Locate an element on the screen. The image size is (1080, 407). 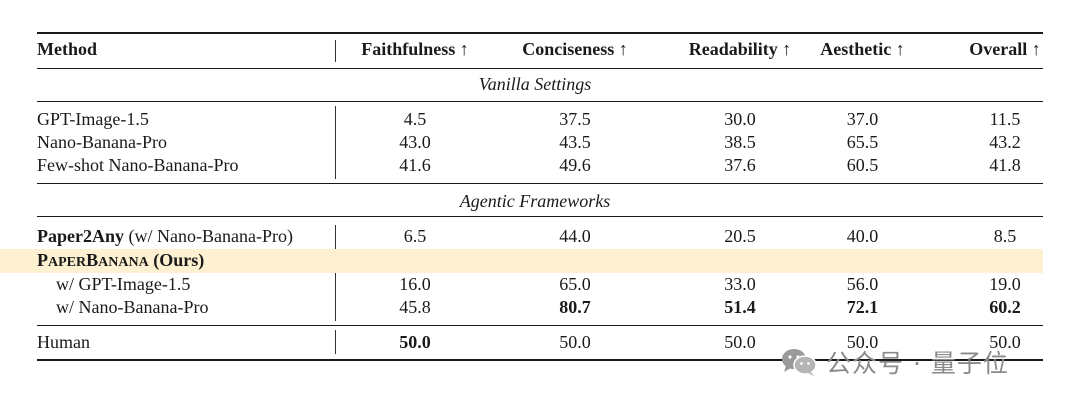
faithfulness-value: 16.0 is located at coordinates (415, 284).